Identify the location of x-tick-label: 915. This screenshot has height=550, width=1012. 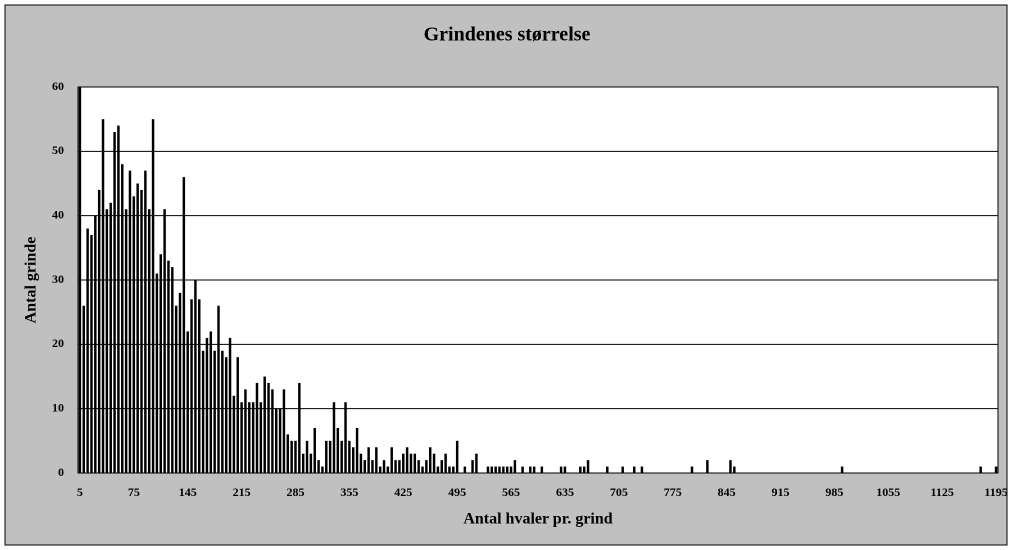
(781, 492).